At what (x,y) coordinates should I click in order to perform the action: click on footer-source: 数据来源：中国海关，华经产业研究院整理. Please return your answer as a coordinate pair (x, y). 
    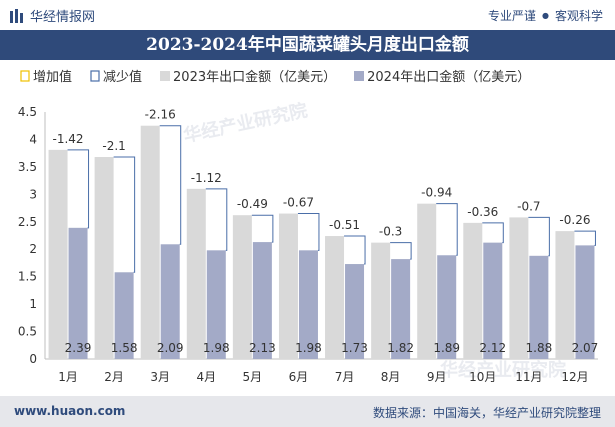
    Looking at the image, I should click on (486, 413).